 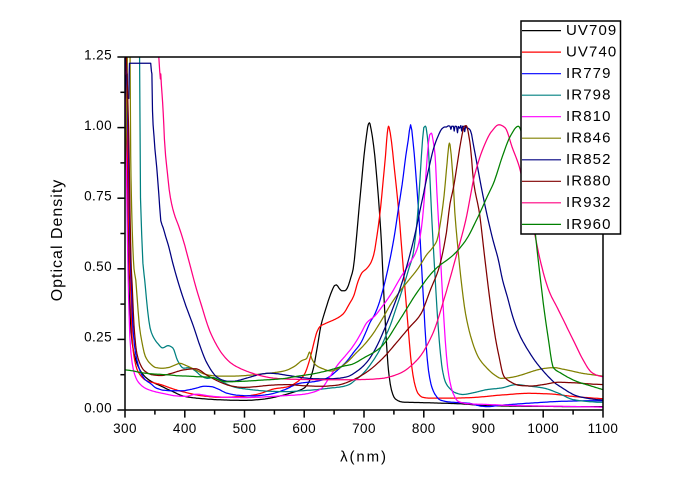 What do you see at coordinates (484, 428) in the screenshot?
I see `svg-text: 900` at bounding box center [484, 428].